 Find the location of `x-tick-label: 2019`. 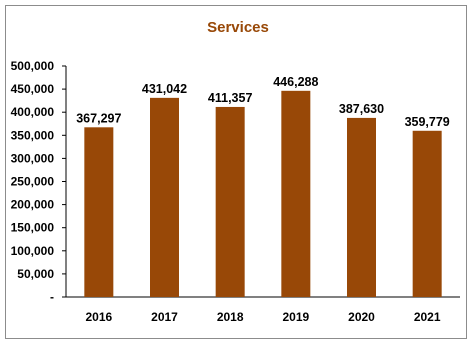

x-tick-label: 2019 is located at coordinates (295, 317).